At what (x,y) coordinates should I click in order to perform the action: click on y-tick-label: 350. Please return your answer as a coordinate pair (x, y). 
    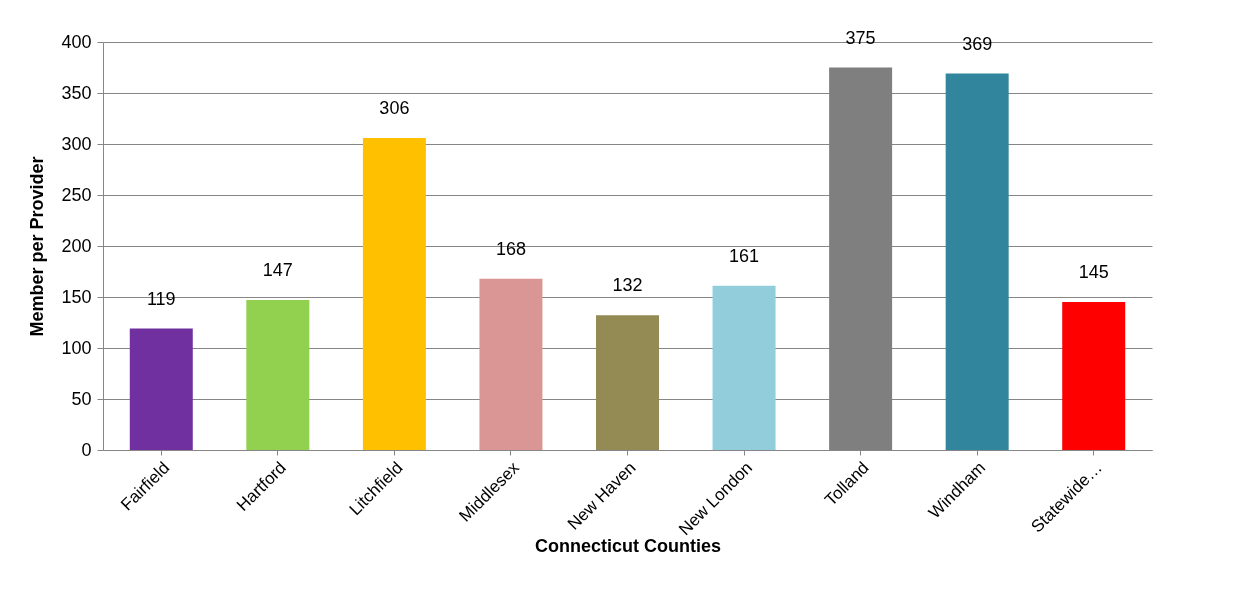
    Looking at the image, I should click on (76, 92).